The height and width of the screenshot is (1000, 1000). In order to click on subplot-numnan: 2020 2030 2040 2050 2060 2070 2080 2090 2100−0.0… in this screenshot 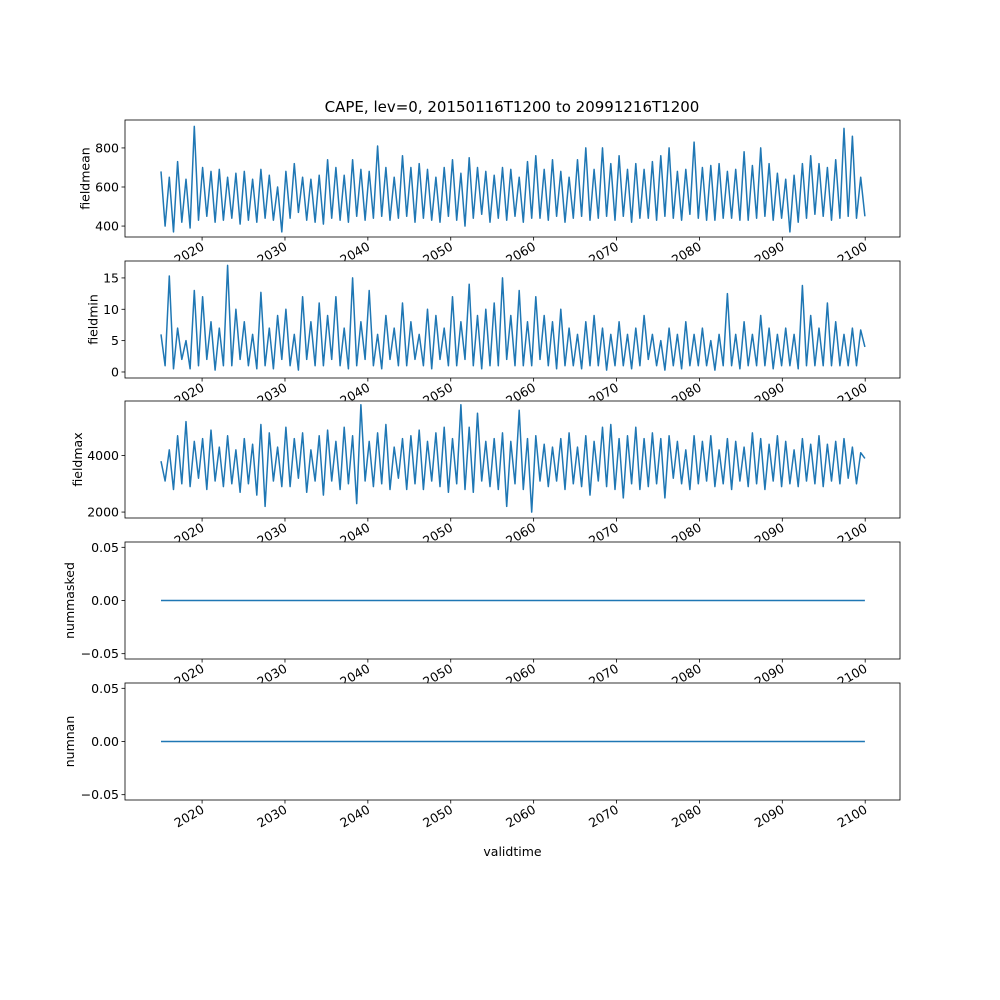, I will do `click(481, 770)`.